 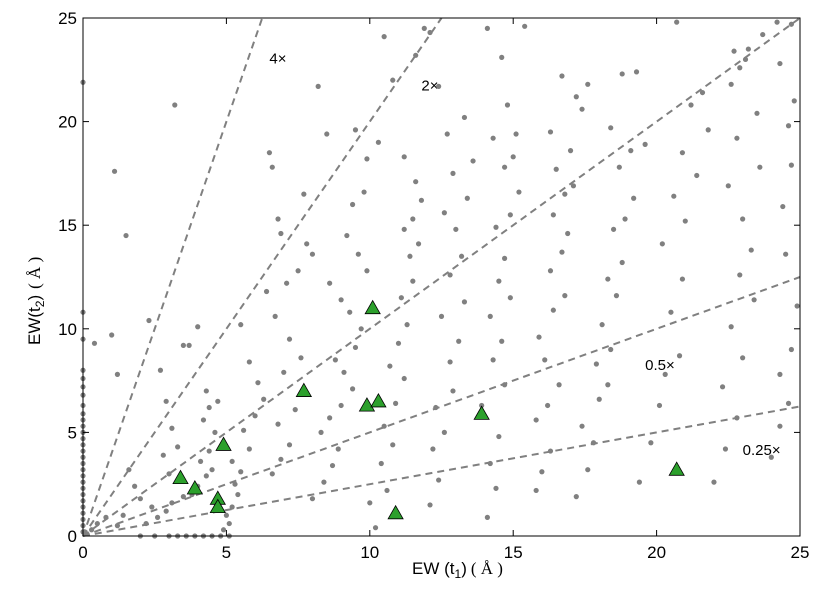 I want to click on ratio-label-3: 0.5×, so click(x=660, y=365).